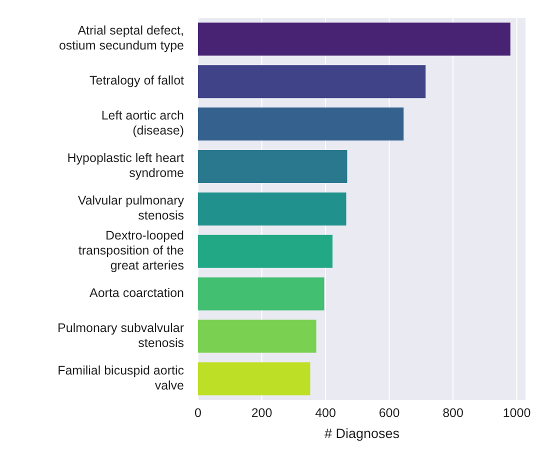 Image resolution: width=552 pixels, height=458 pixels. Describe the element at coordinates (198, 413) in the screenshot. I see `x-tick-label: 0` at that location.